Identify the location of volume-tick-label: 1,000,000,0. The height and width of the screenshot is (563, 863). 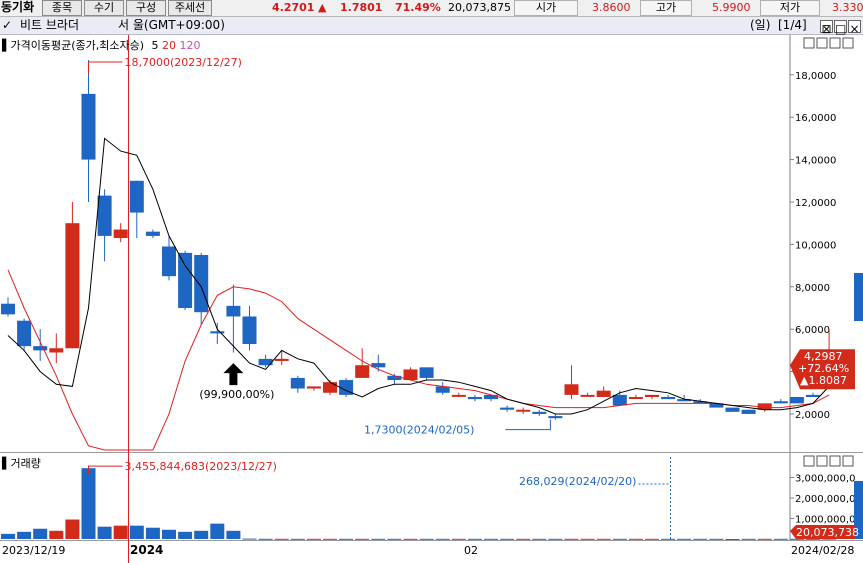
(825, 520).